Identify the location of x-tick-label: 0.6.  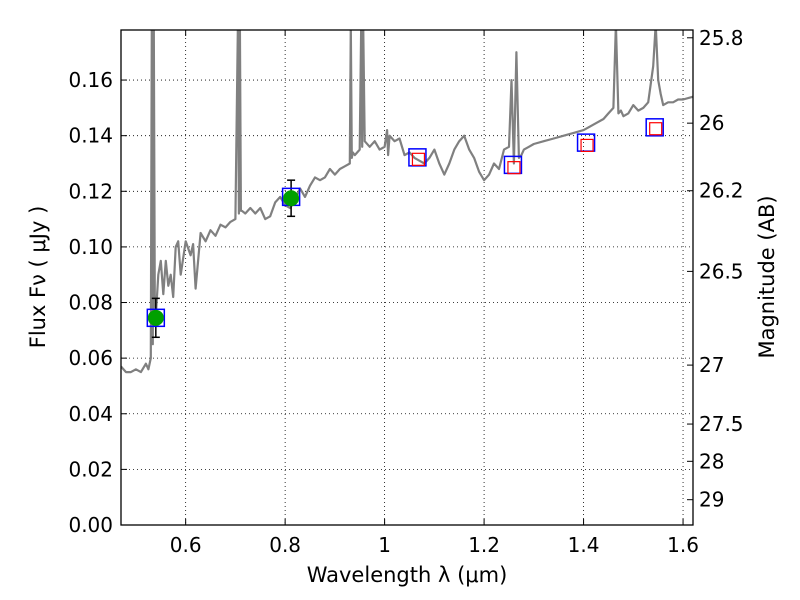
(186, 545).